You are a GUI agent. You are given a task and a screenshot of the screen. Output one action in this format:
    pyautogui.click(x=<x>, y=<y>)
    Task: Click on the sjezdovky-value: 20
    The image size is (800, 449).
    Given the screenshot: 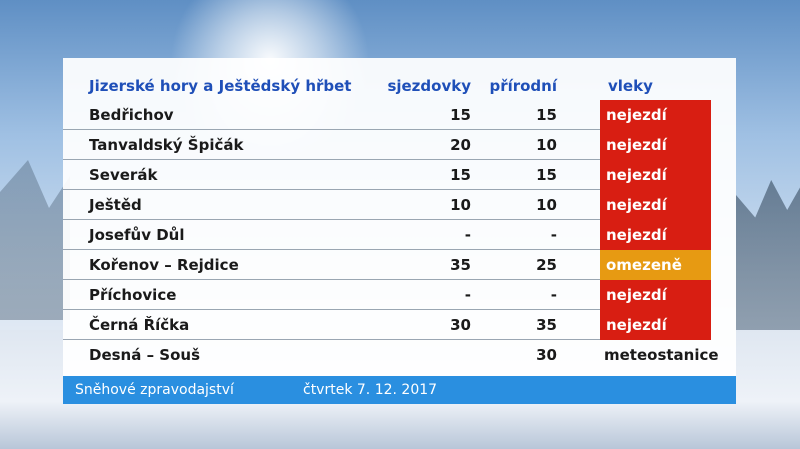 What is the action you would take?
    pyautogui.click(x=460, y=145)
    